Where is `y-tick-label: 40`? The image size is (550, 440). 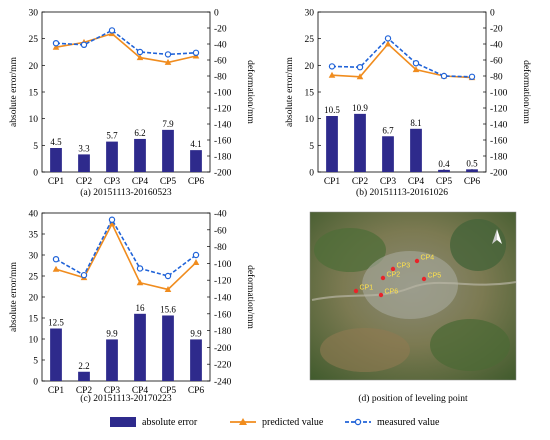
y-tick-label: 40 is located at coordinates (34, 215).